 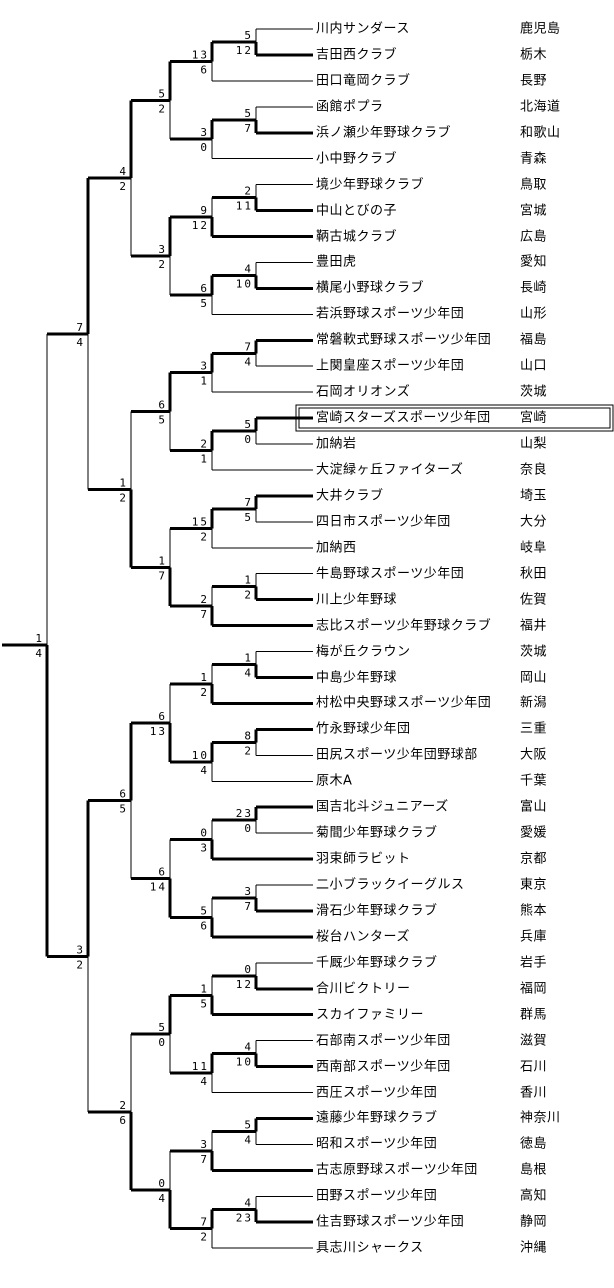 What do you see at coordinates (357, 159) in the screenshot?
I see `team-name: 小中野クラブ` at bounding box center [357, 159].